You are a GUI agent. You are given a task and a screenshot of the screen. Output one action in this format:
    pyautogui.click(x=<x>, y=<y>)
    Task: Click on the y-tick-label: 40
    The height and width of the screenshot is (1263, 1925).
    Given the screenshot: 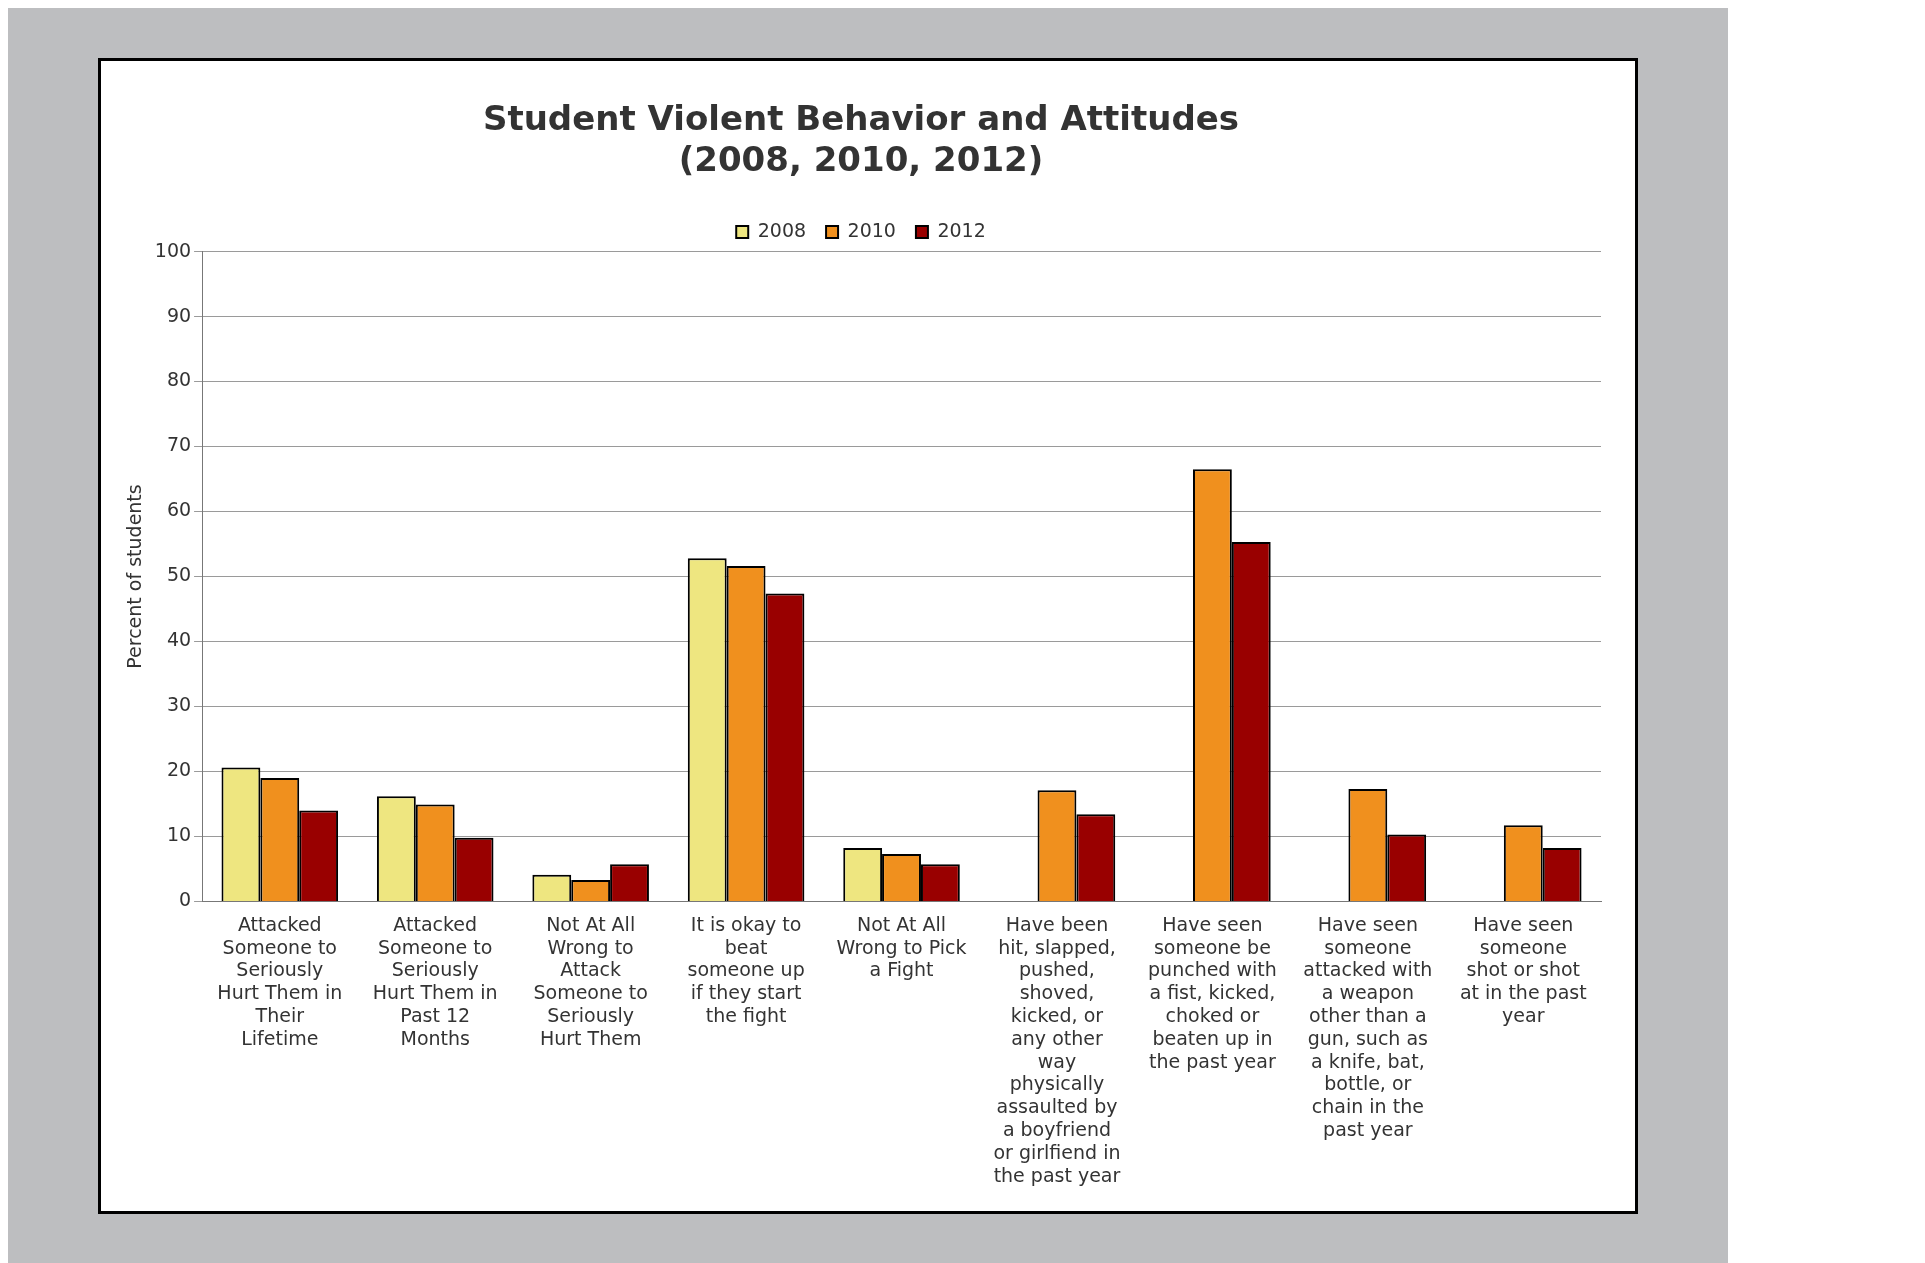 What is the action you would take?
    pyautogui.click(x=179, y=639)
    